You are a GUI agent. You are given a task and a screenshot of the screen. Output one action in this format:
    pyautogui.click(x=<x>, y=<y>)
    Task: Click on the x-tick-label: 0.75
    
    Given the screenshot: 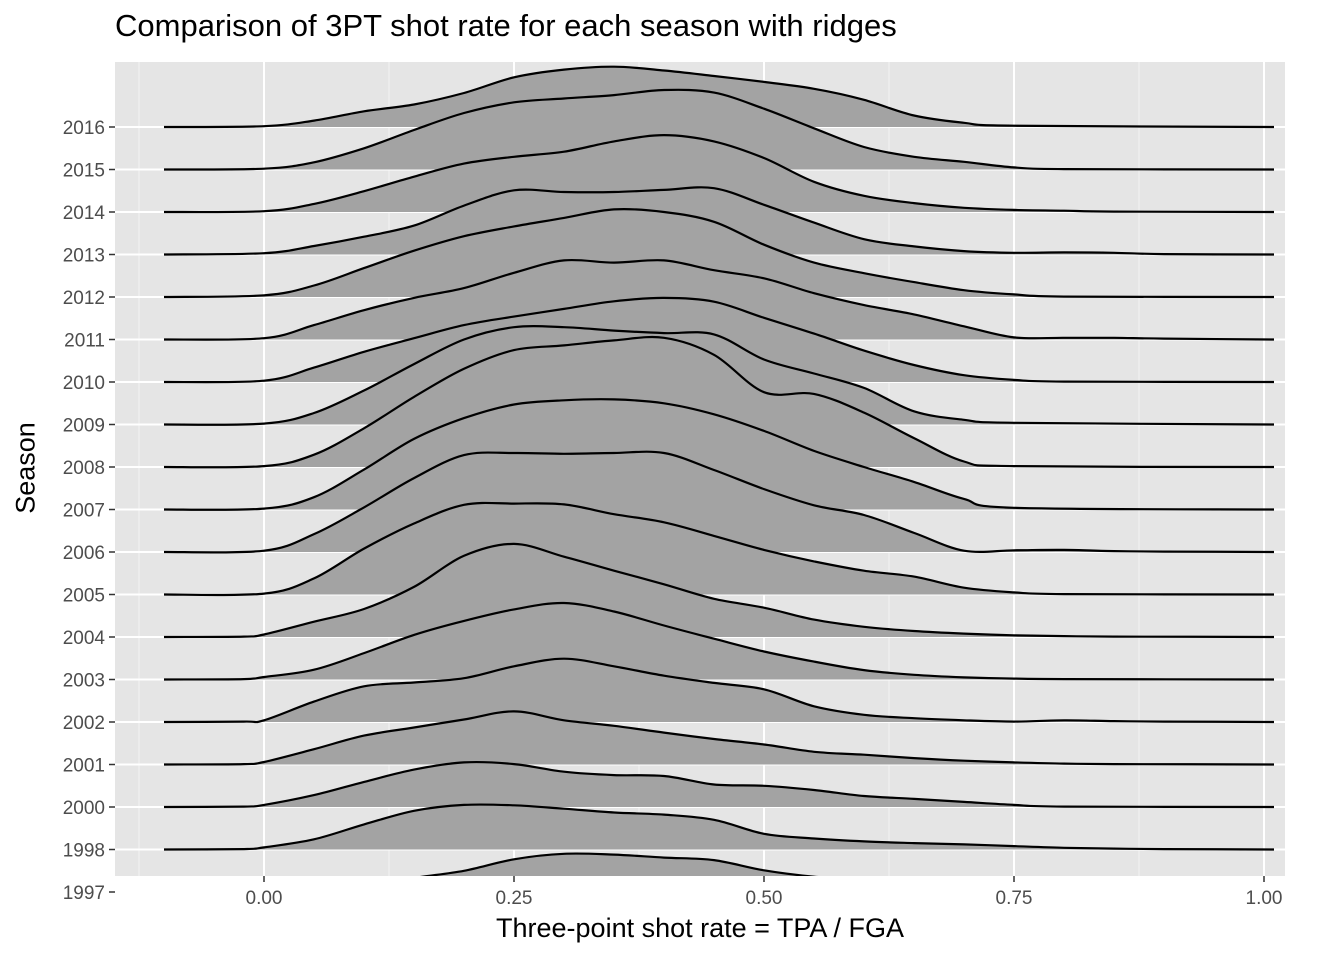 What is the action you would take?
    pyautogui.click(x=1014, y=898)
    